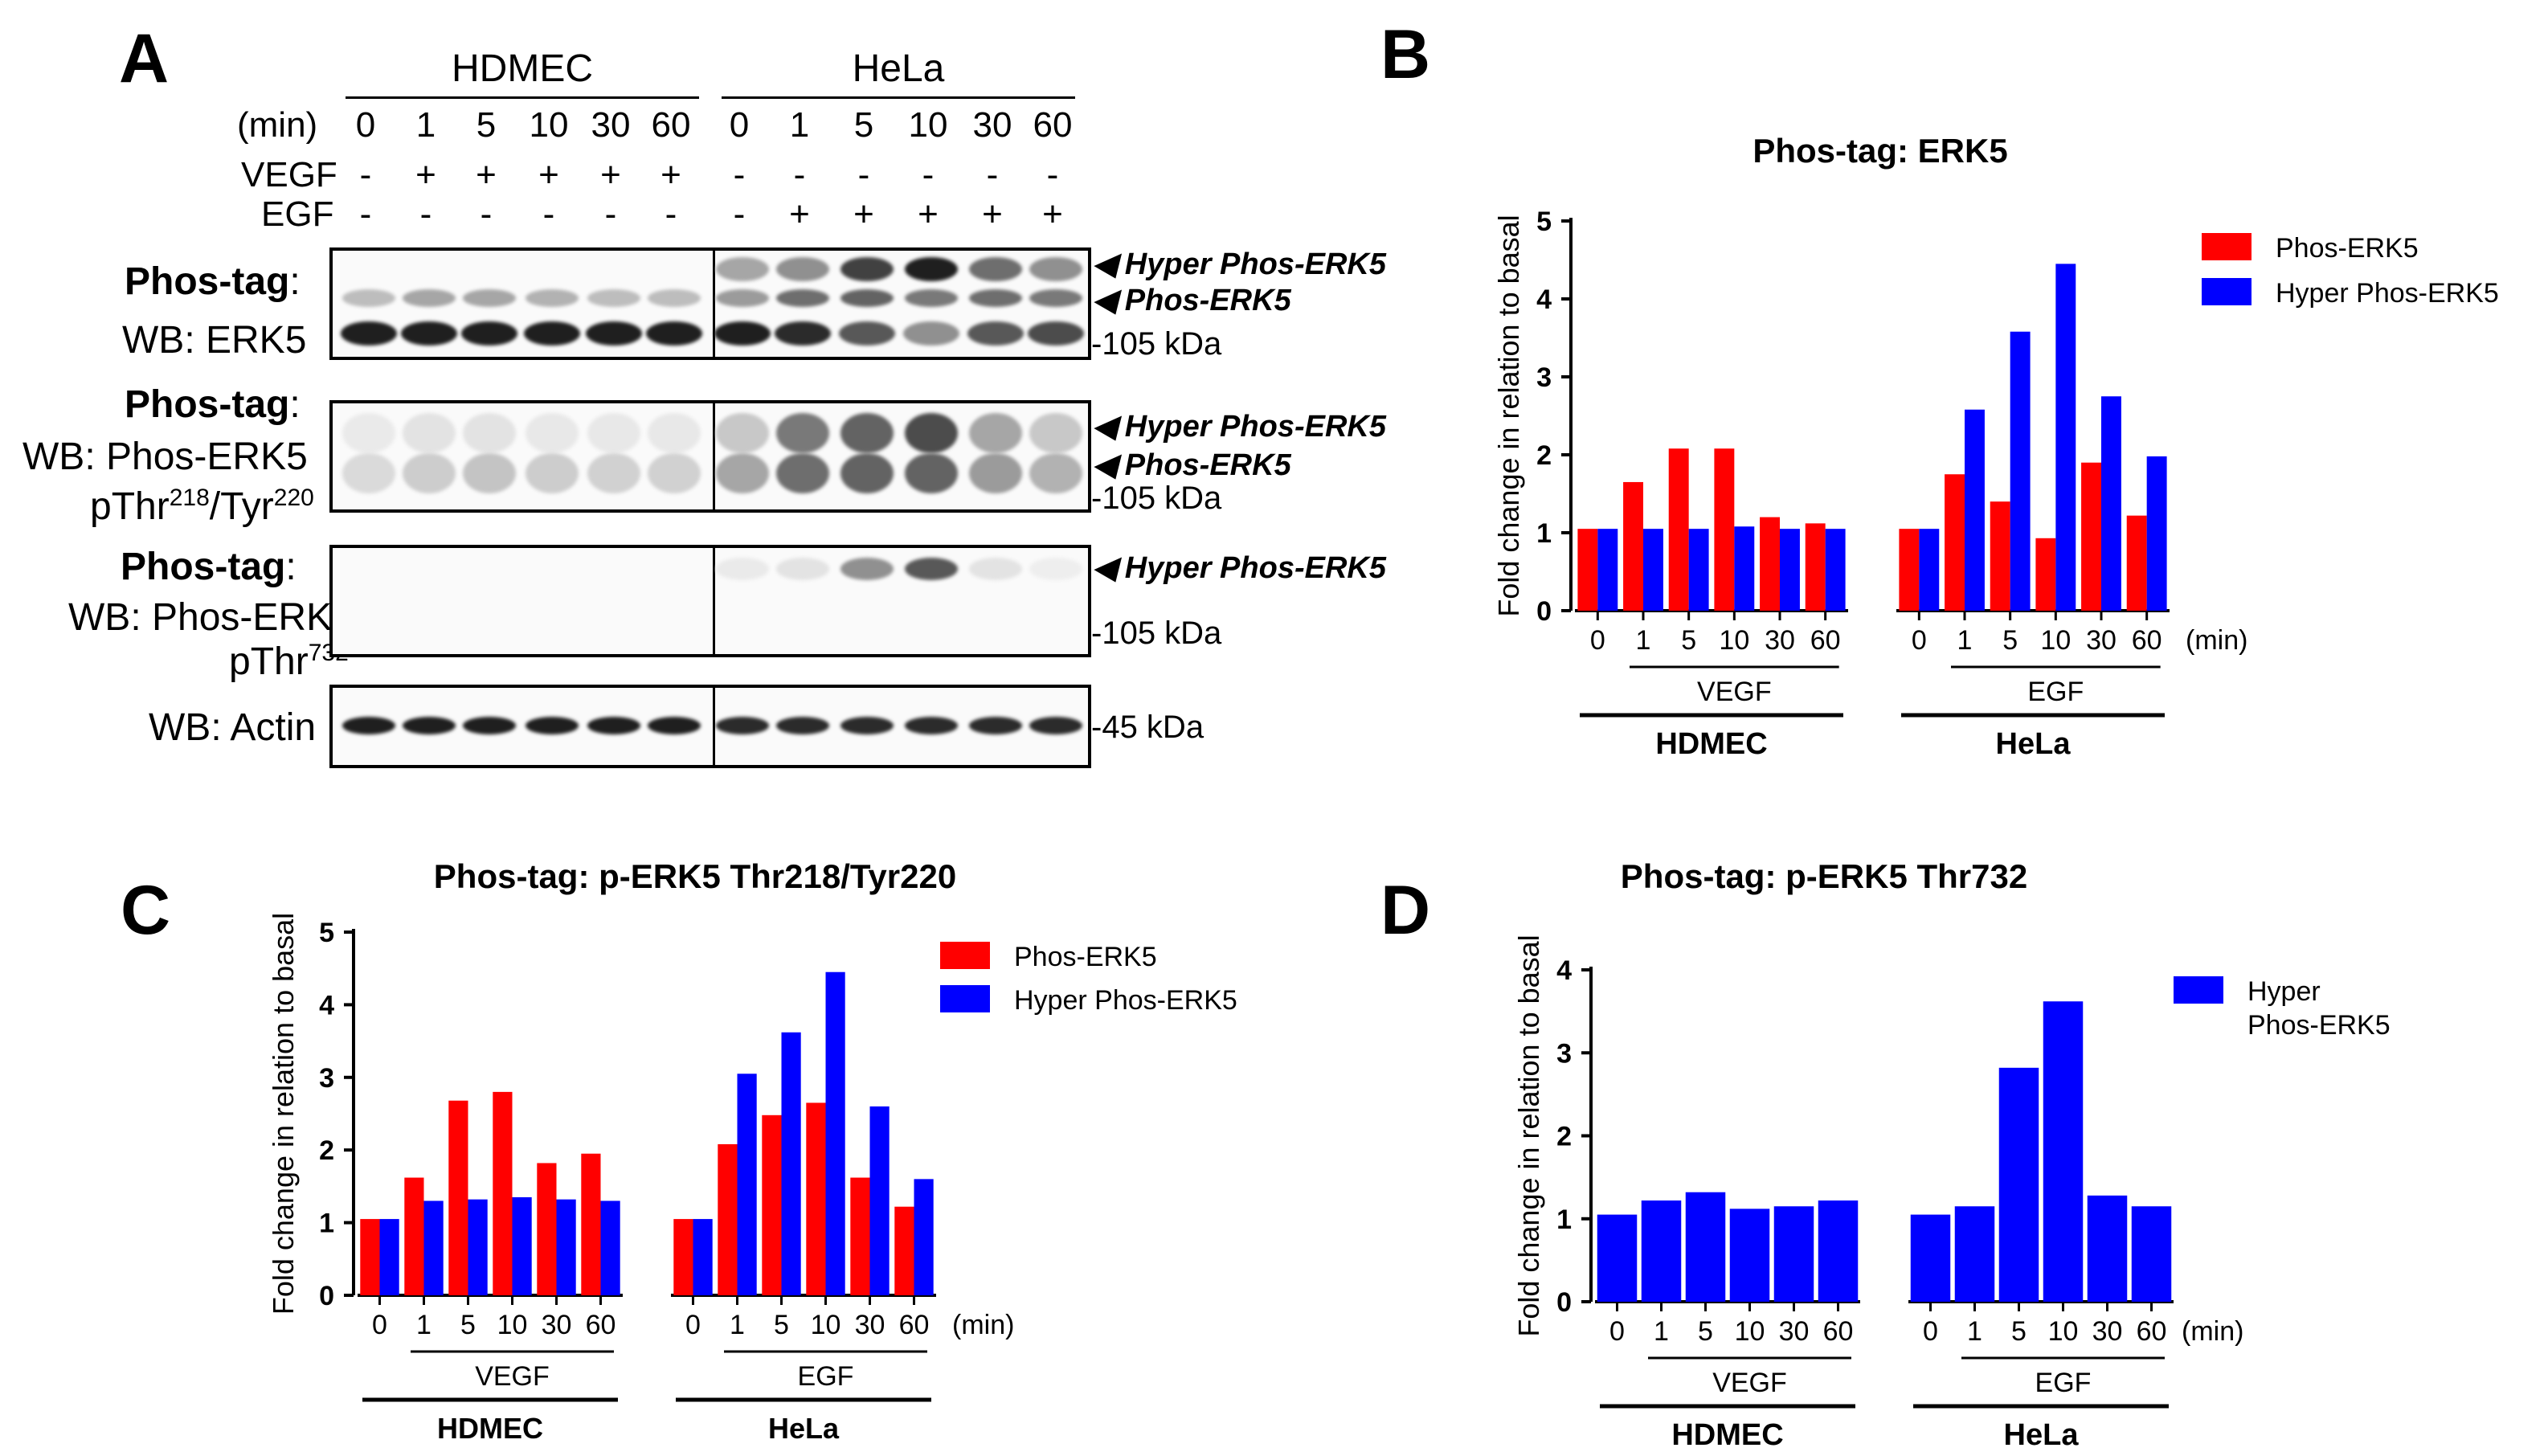 The height and width of the screenshot is (1456, 2548). I want to click on legend-label-0-0: Phos-ERK5, so click(2347, 249).